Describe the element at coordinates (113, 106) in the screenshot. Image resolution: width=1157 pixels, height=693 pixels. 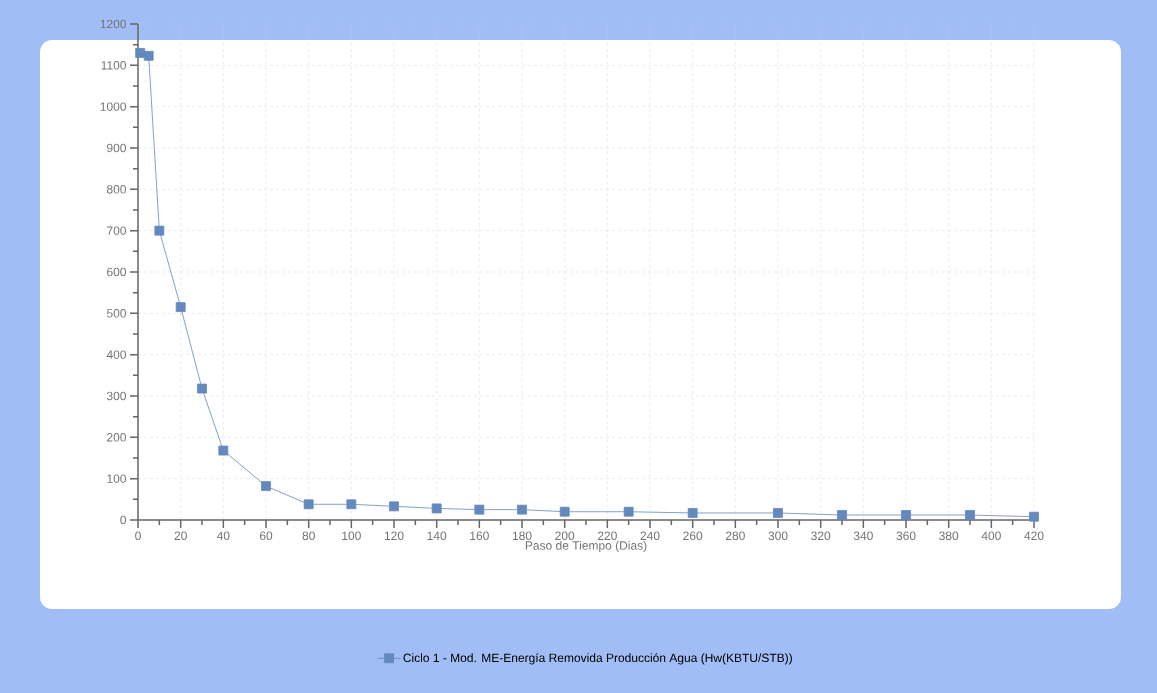
I see `y-tick-label: 1000` at that location.